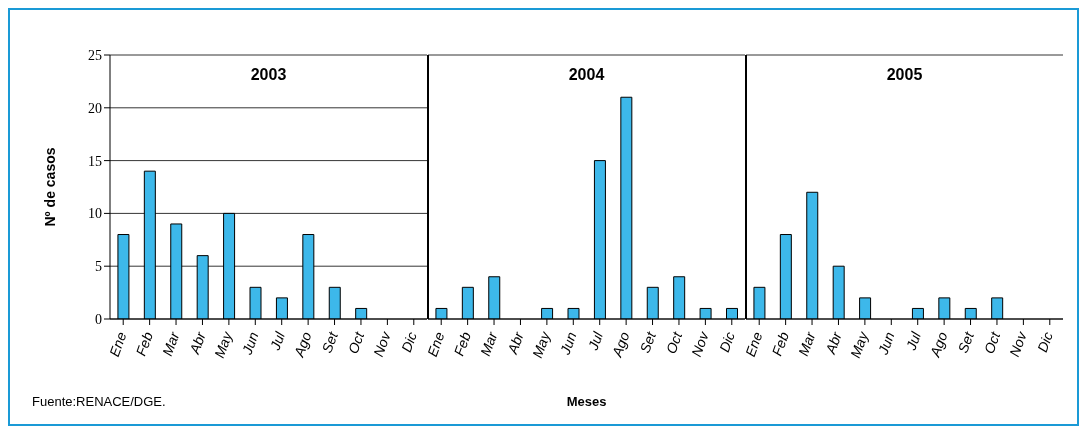  Describe the element at coordinates (586, 75) in the screenshot. I see `text: 2004` at that location.